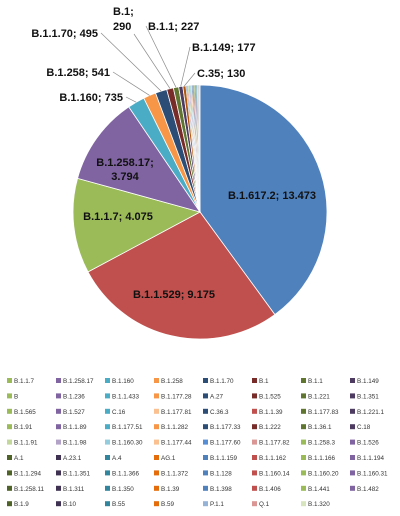 The image size is (400, 516). I want to click on legend-label: B.1.160.30, so click(127, 443).